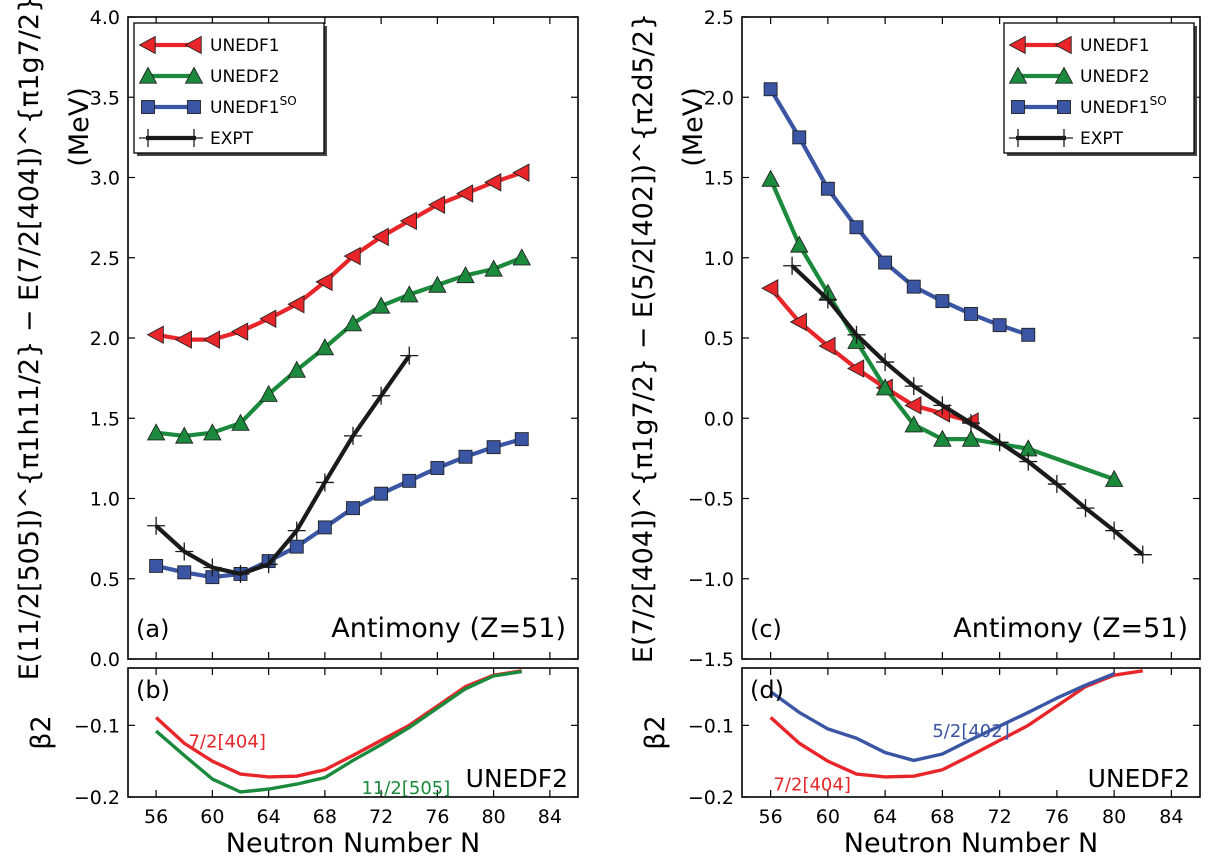 Image resolution: width=1218 pixels, height=862 pixels. I want to click on curve-label: 11/2[505], so click(405, 788).